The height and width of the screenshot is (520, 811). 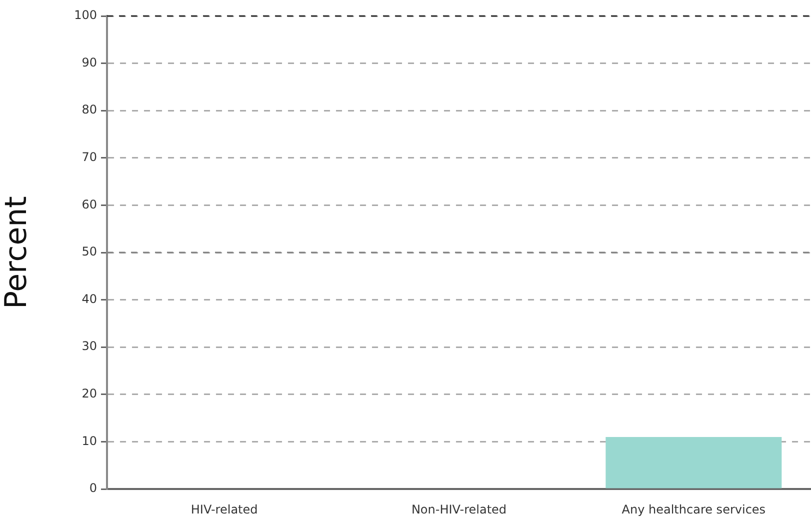 I want to click on y-tick-label: 90, so click(x=89, y=62).